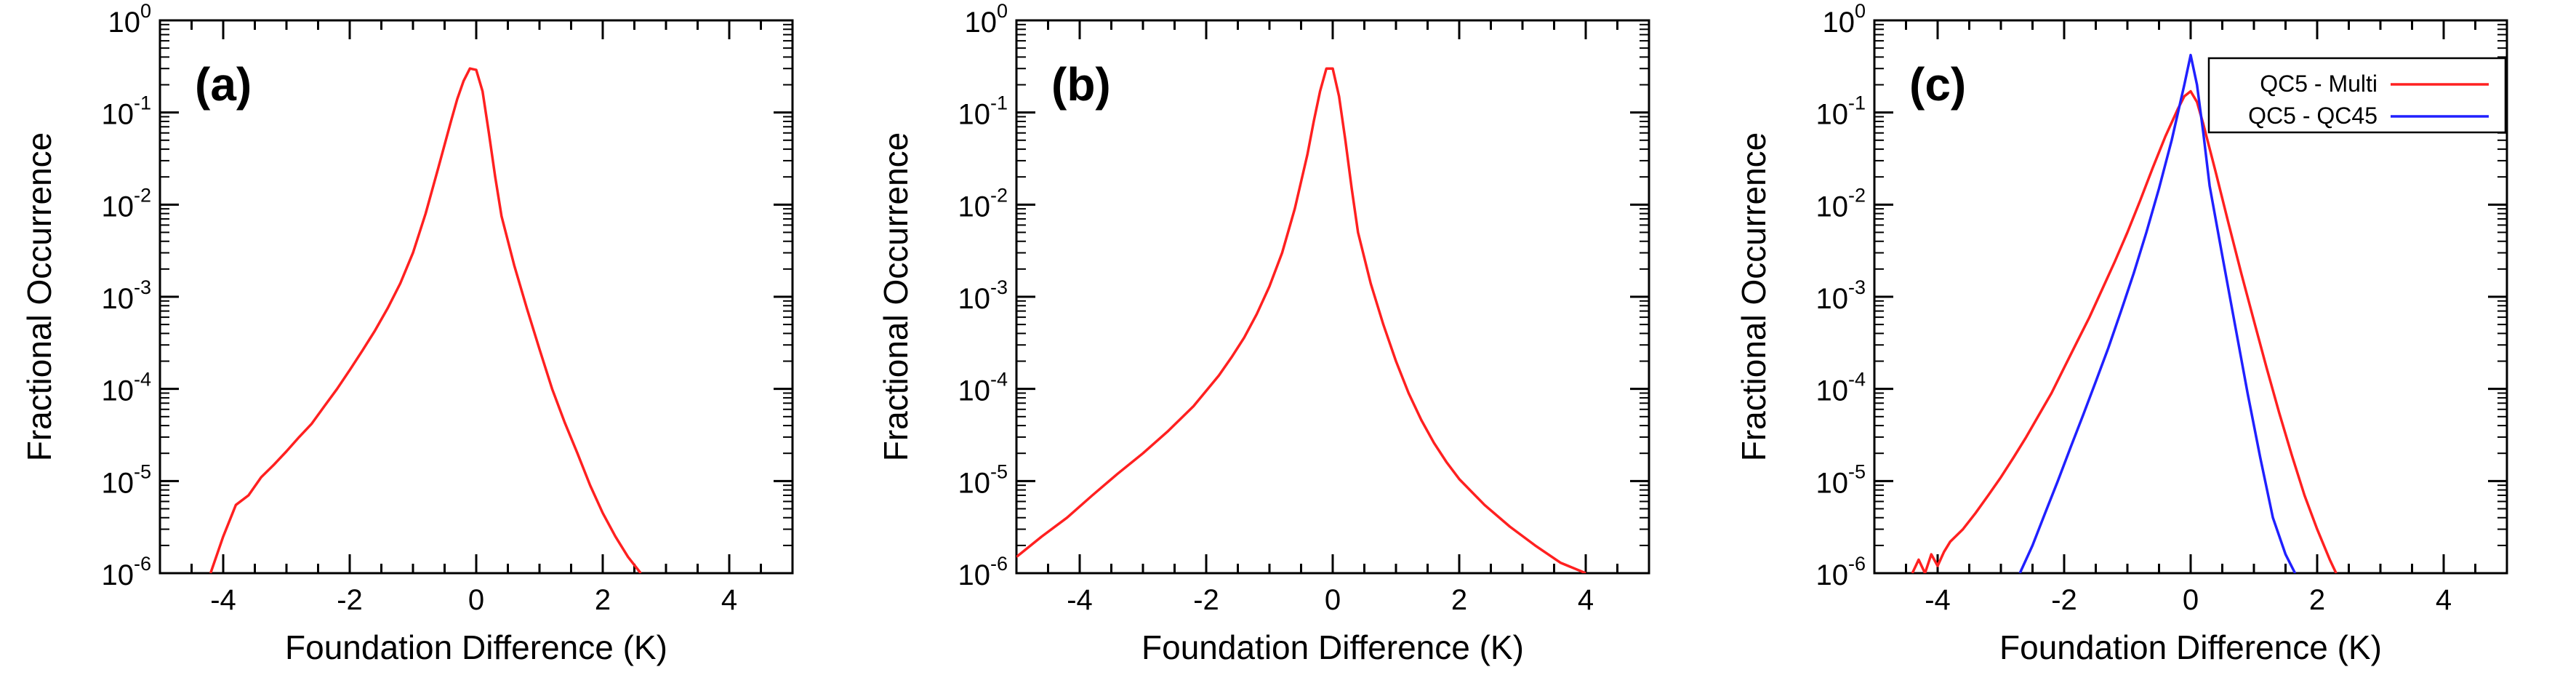  I want to click on legend: QC5 - Multi QC5 - QC45, so click(2357, 95).